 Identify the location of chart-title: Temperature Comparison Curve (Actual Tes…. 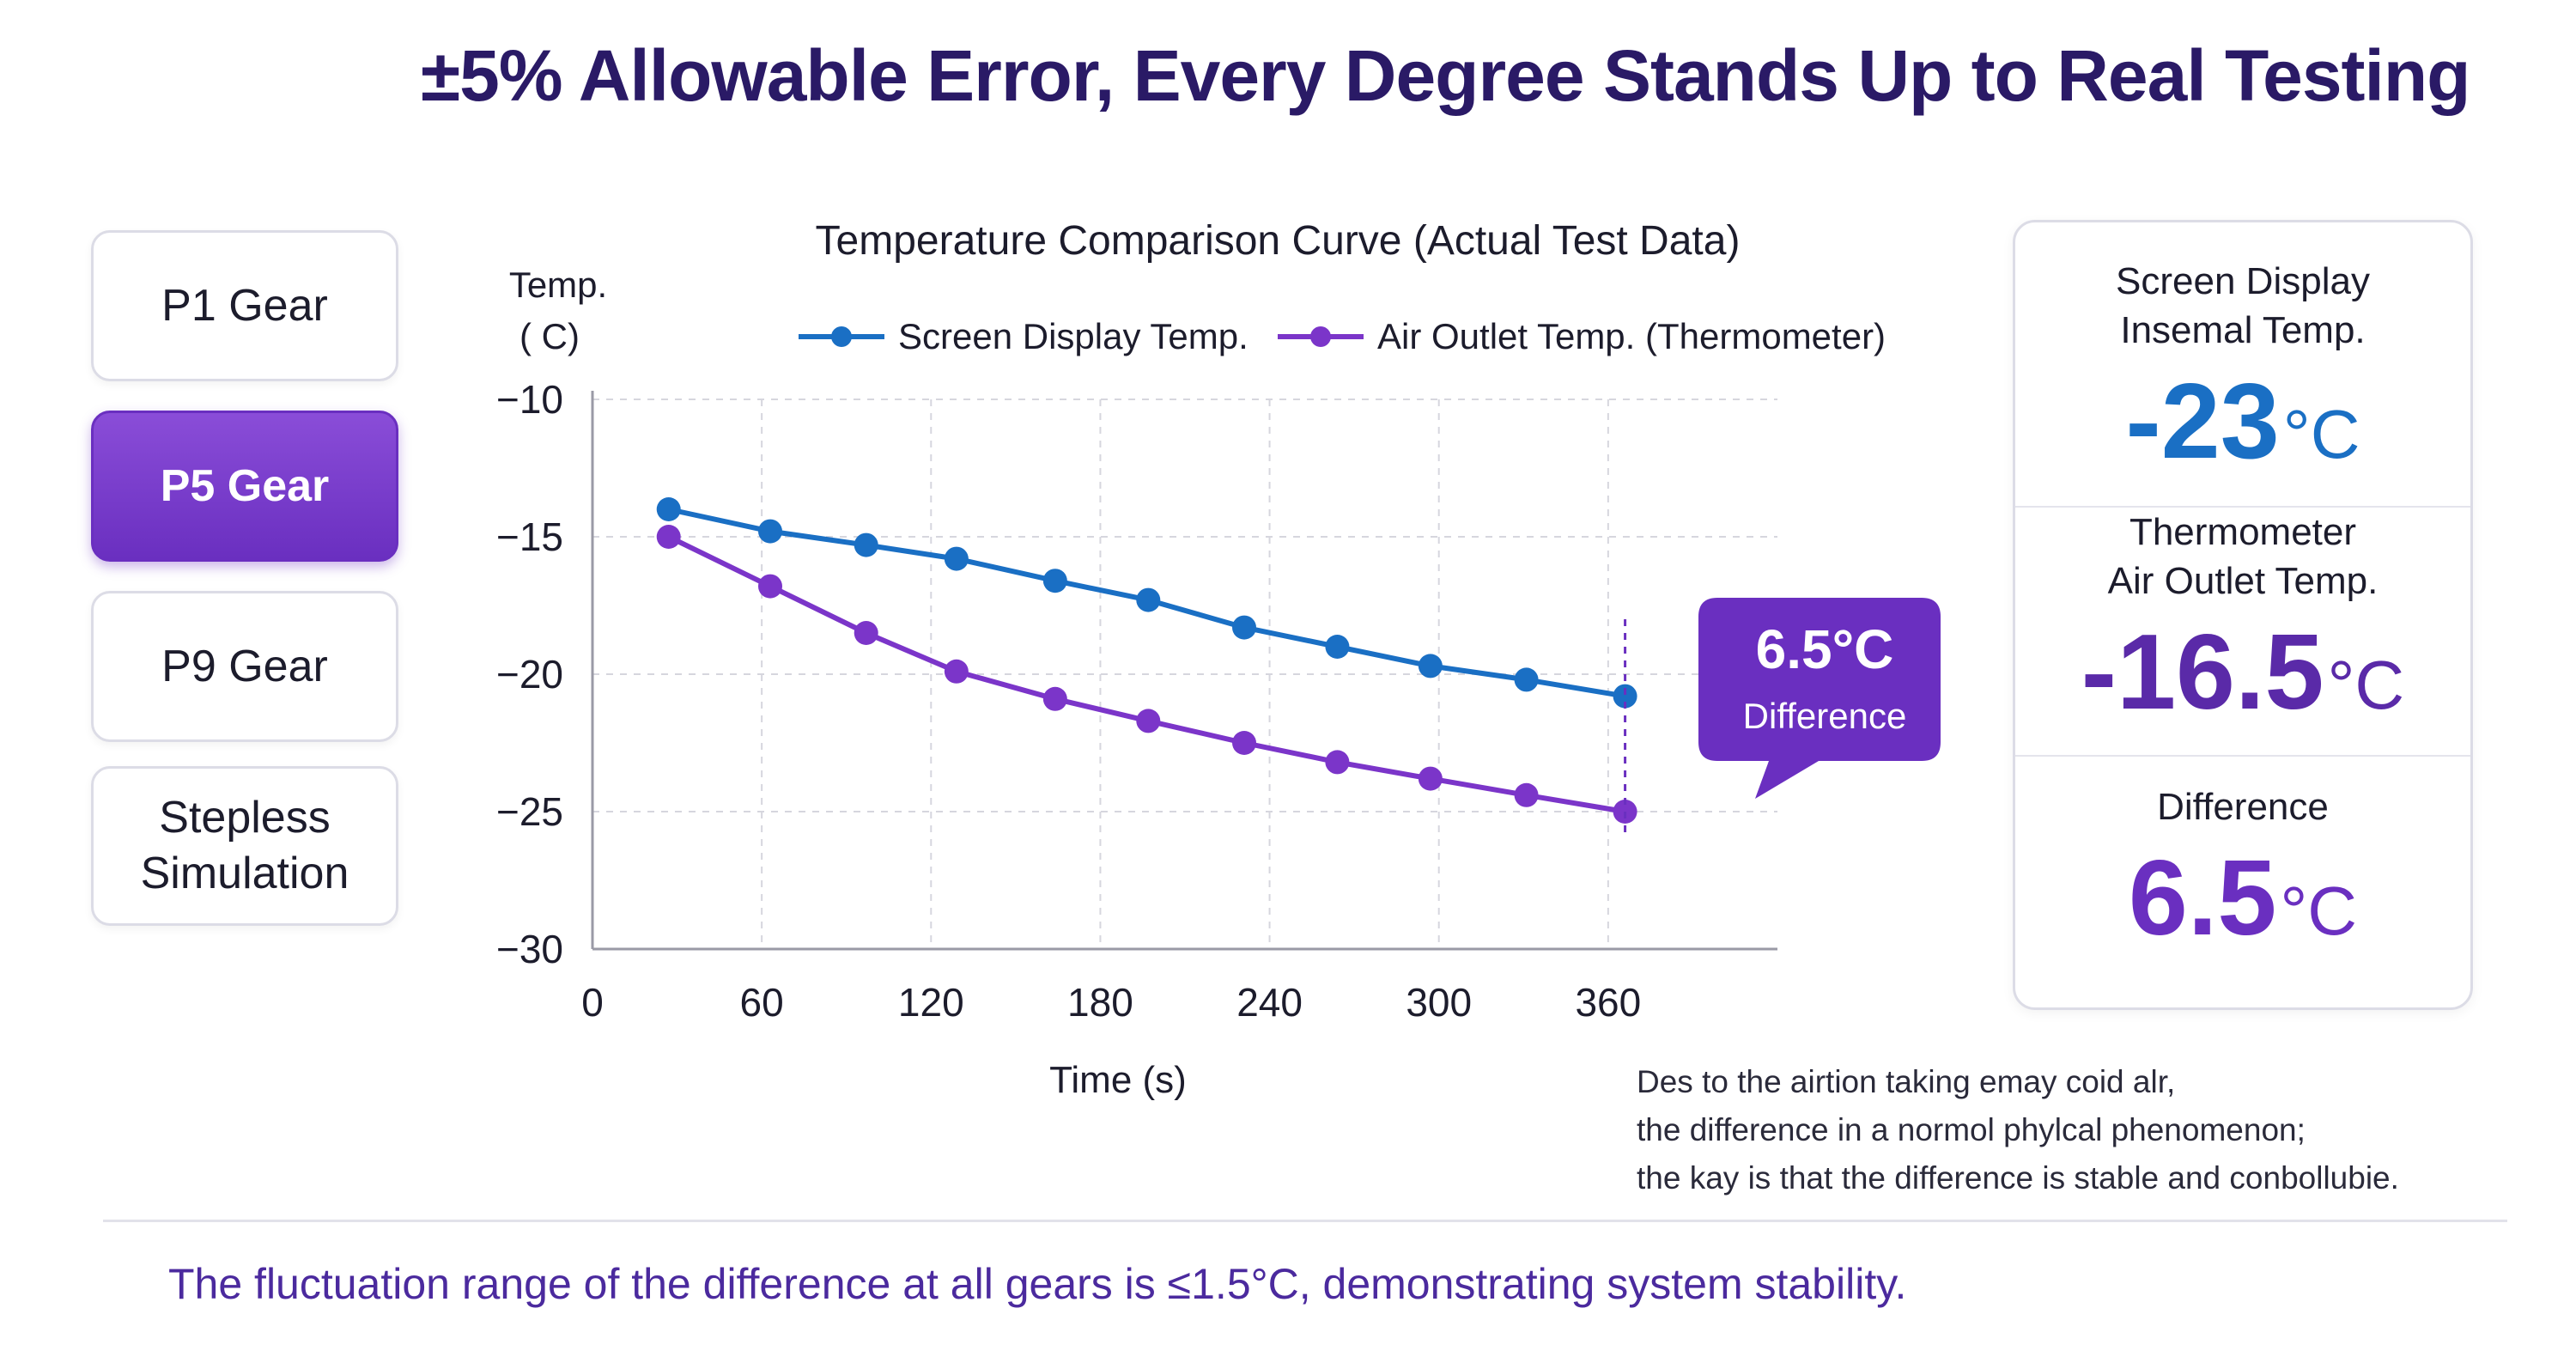
(1279, 241).